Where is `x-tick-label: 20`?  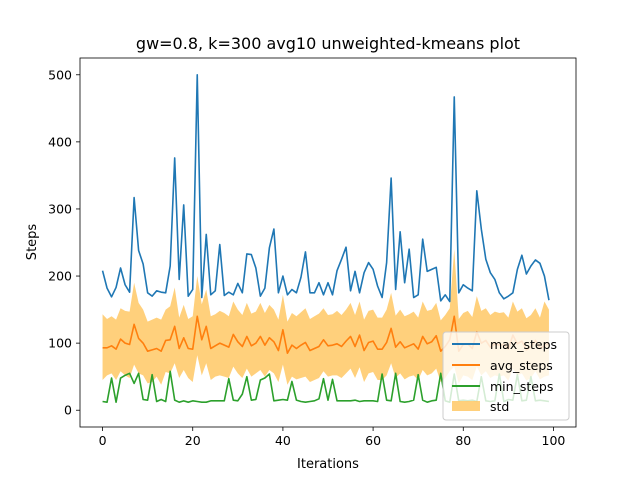 x-tick-label: 20 is located at coordinates (193, 440).